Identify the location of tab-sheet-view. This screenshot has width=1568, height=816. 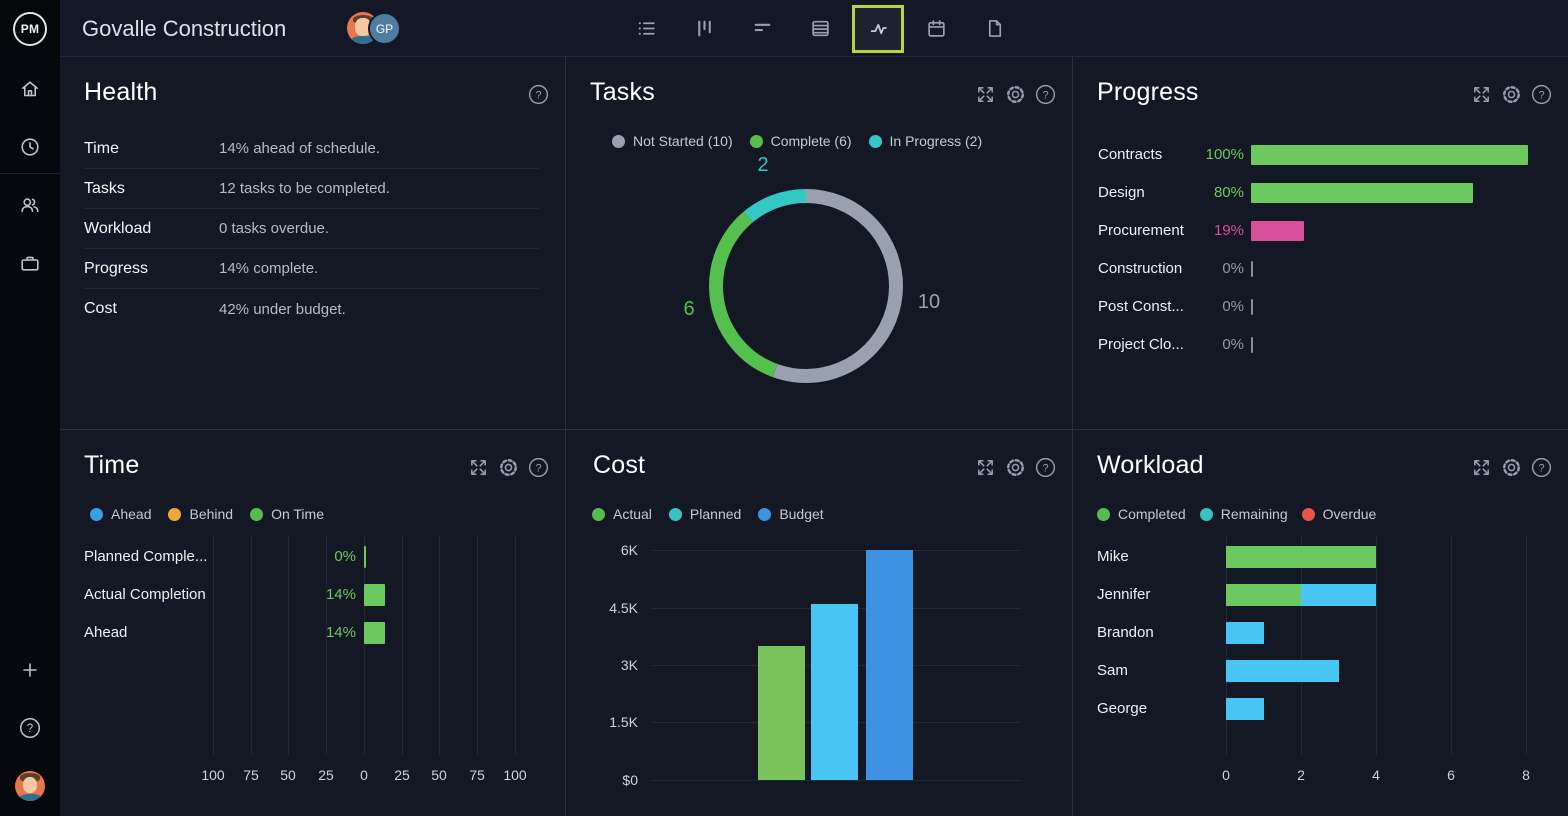
(820, 28).